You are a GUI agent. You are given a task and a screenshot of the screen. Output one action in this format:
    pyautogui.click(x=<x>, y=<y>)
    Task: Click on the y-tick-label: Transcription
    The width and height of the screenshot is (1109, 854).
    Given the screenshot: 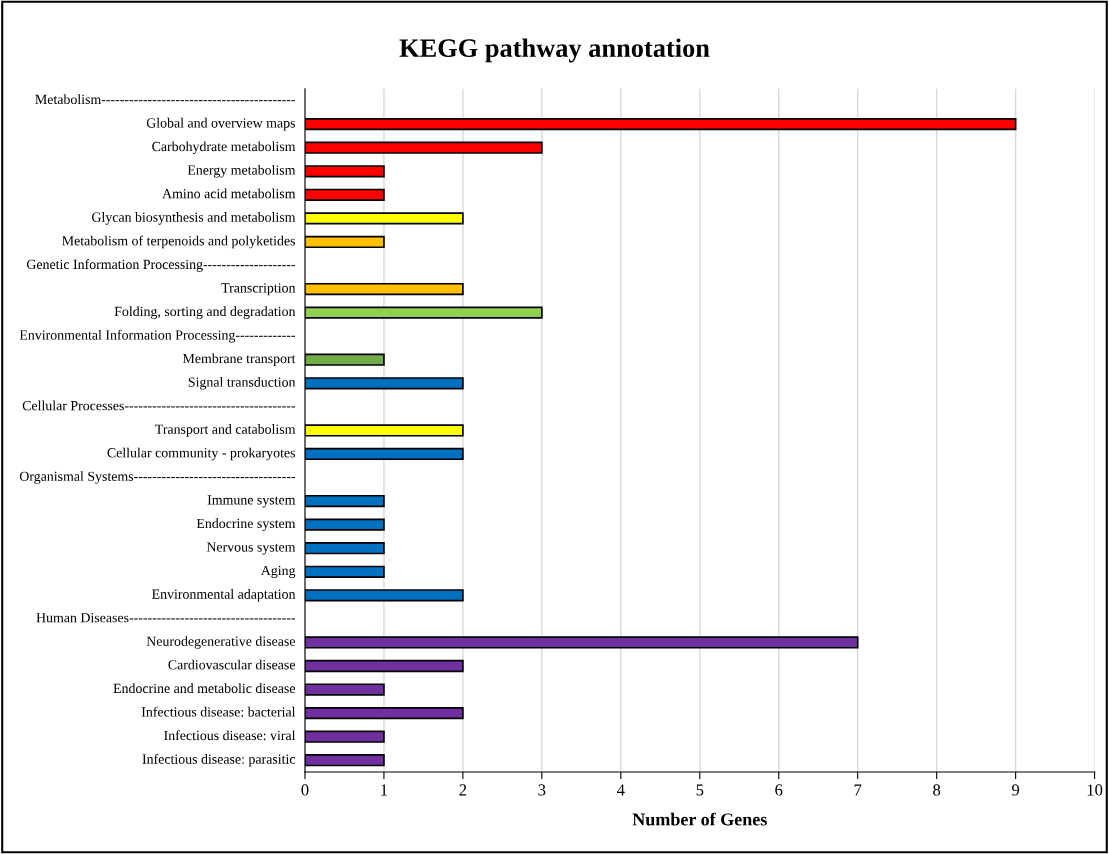 What is the action you would take?
    pyautogui.click(x=258, y=289)
    